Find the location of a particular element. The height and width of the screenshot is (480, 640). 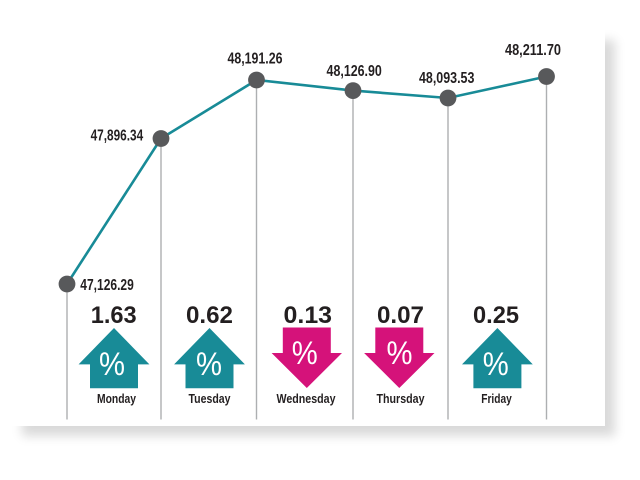

svg-text: Tuesday is located at coordinates (210, 398).